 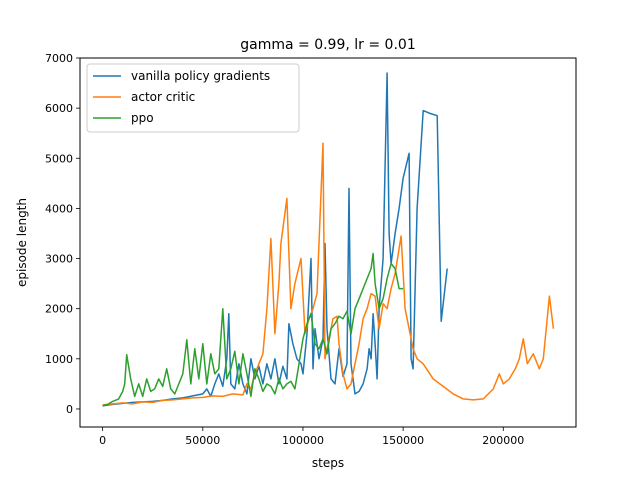 What do you see at coordinates (59, 309) in the screenshot?
I see `y-tick-label: 2000` at bounding box center [59, 309].